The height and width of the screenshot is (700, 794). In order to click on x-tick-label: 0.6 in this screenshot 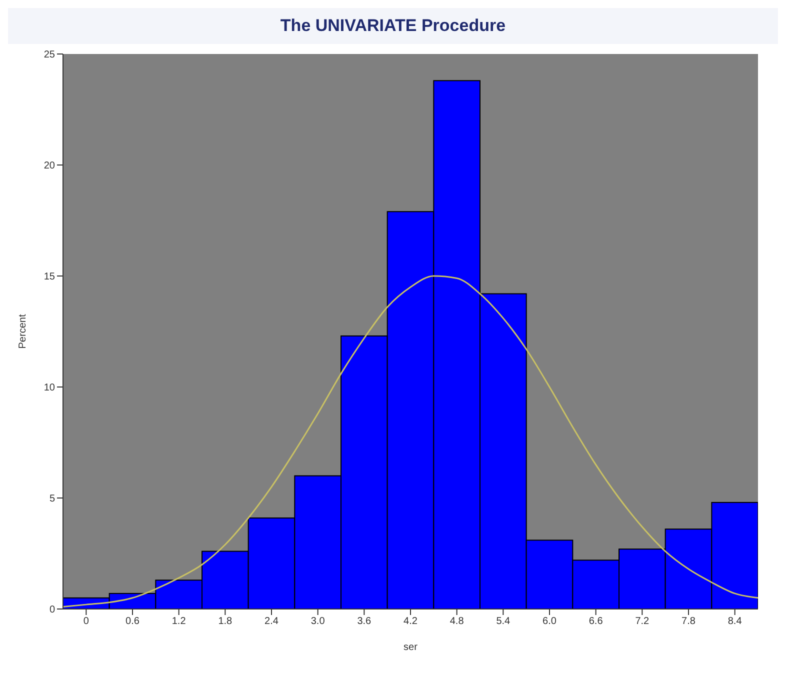, I will do `click(133, 622)`.